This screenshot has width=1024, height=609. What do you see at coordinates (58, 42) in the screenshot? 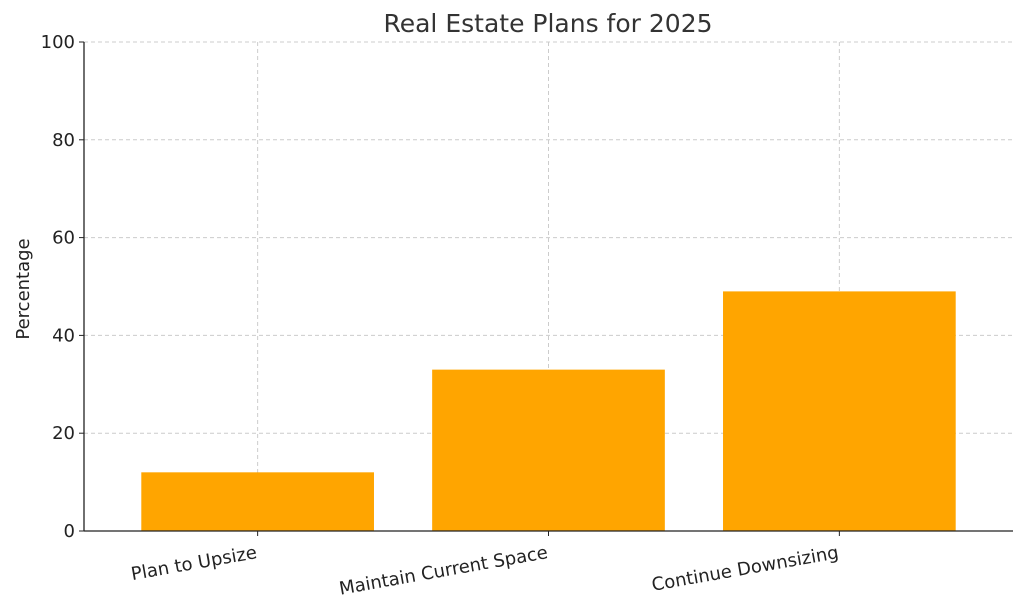
I see `y-tick-label: 100` at bounding box center [58, 42].